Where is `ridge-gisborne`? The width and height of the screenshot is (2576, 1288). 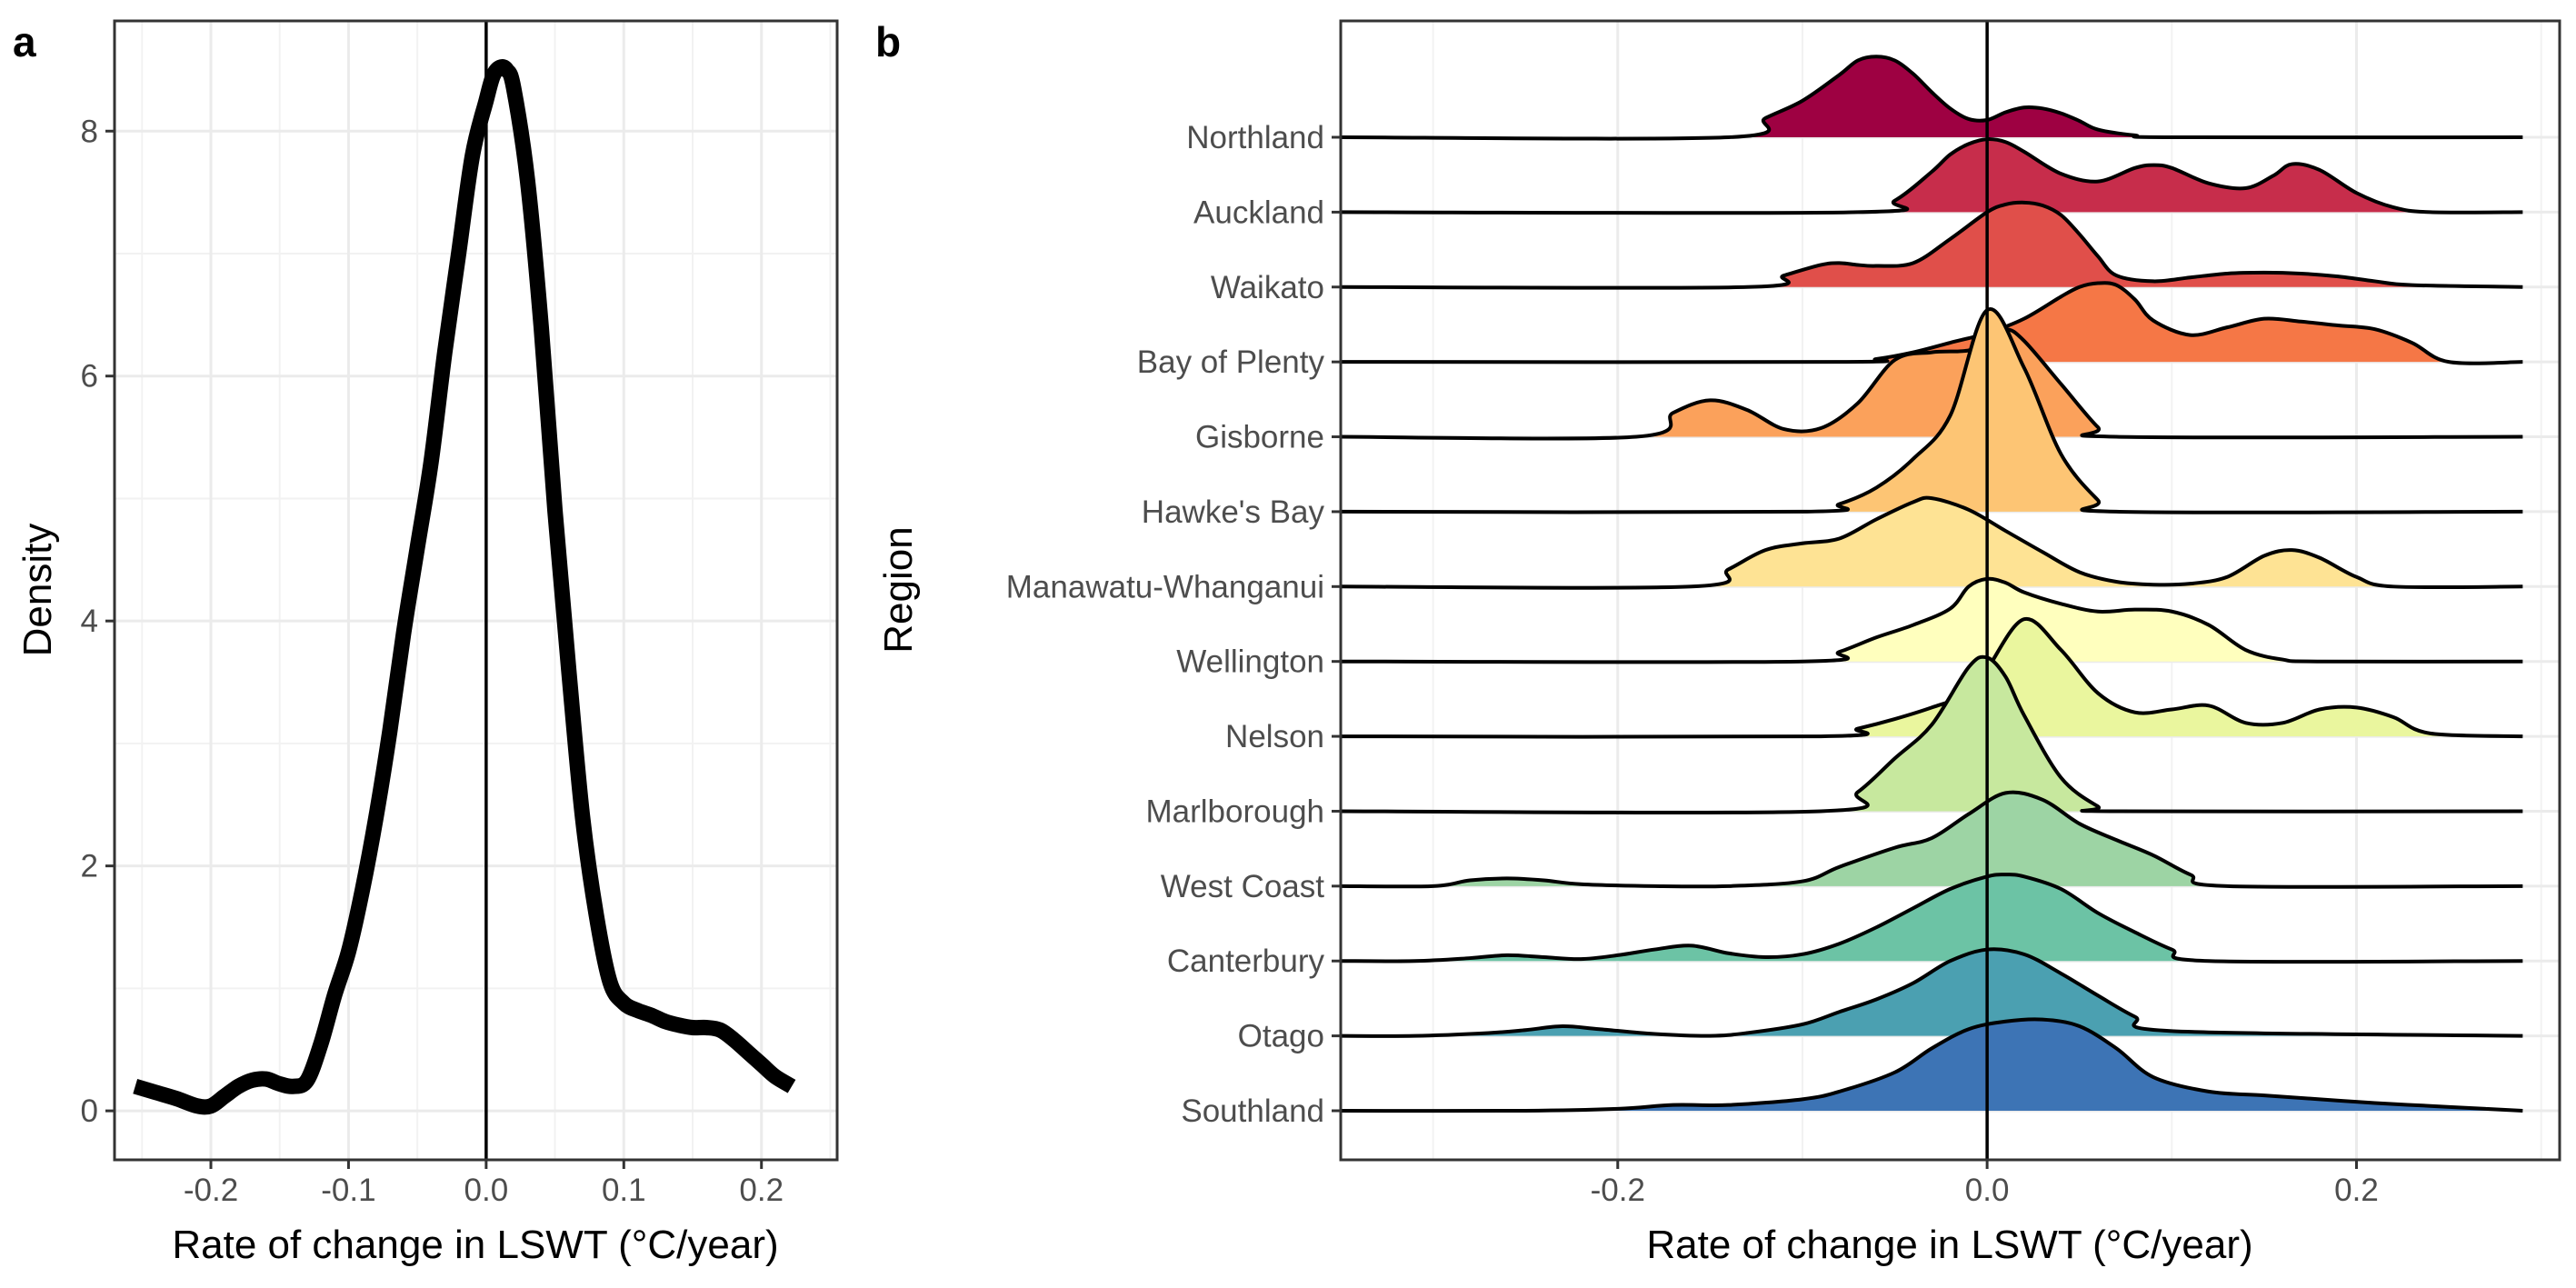 ridge-gisborne is located at coordinates (1931, 384).